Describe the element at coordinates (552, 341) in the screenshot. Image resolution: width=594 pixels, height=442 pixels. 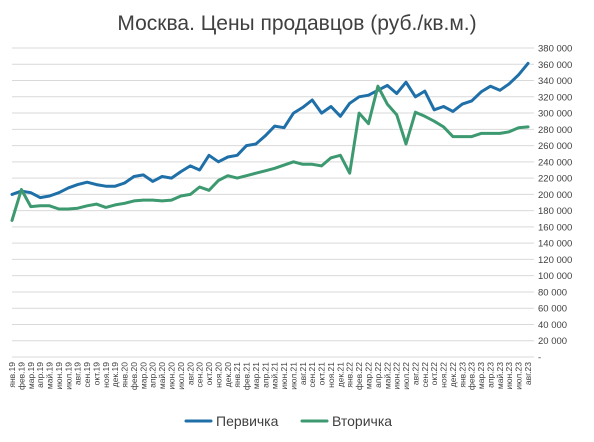
I see `y-tick-label: 20 000` at that location.